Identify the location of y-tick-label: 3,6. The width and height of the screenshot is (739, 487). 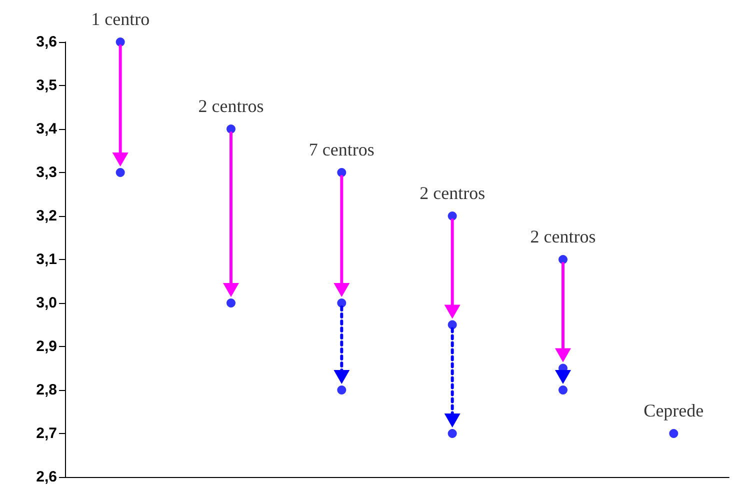
(46, 42).